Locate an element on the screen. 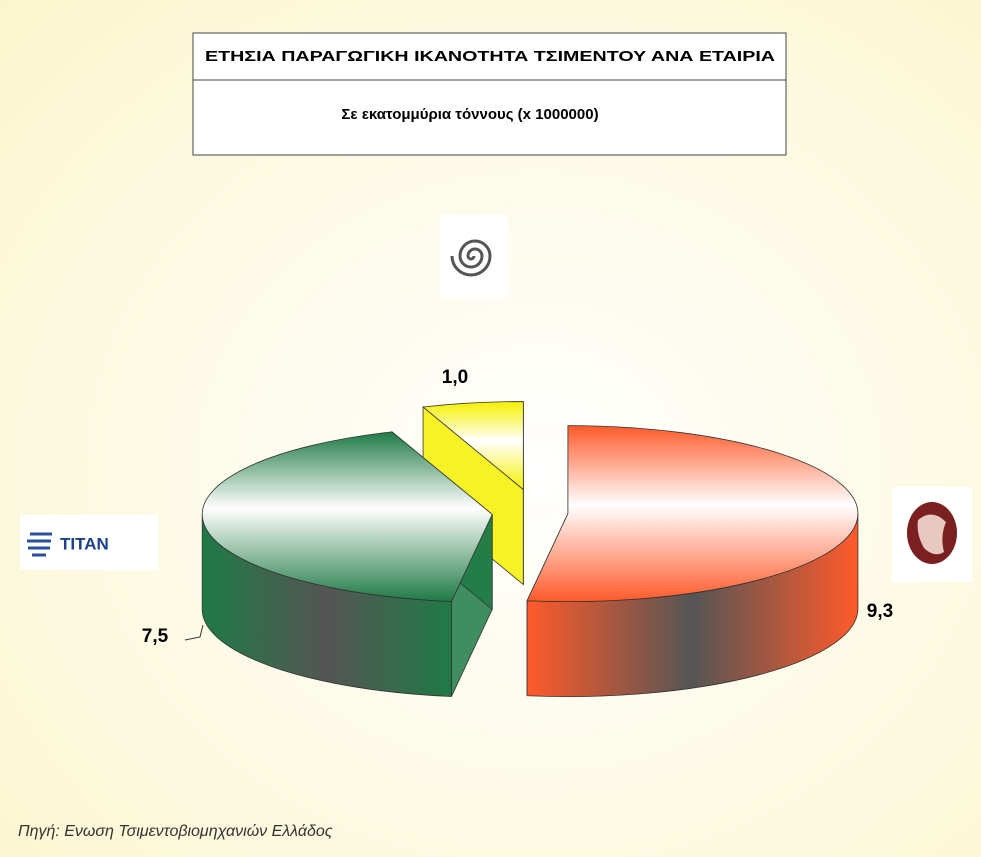 This screenshot has height=857, width=981. lion-logo is located at coordinates (932, 534).